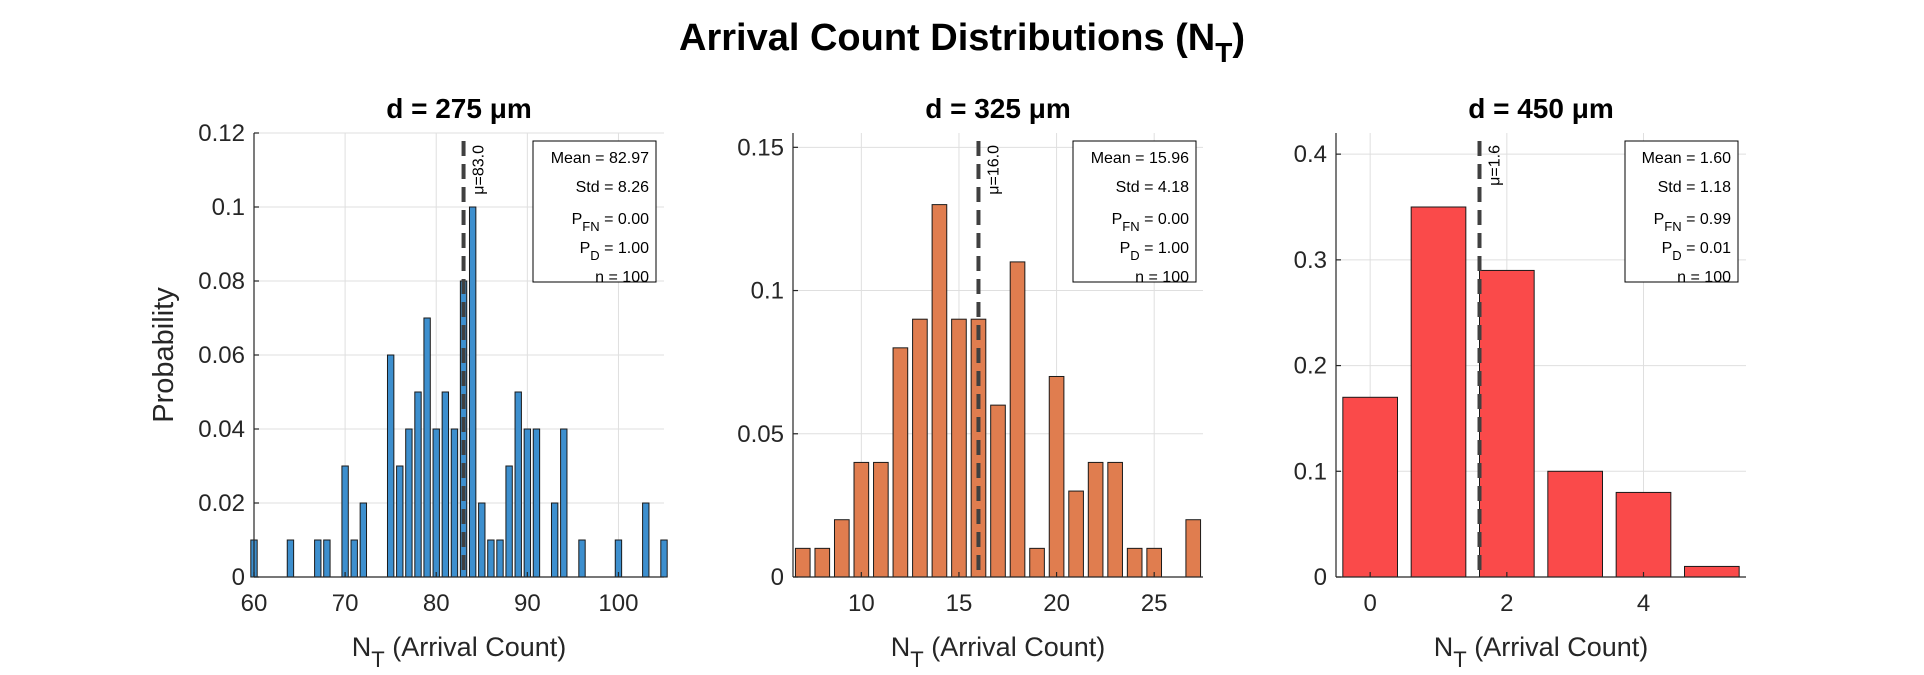 The width and height of the screenshot is (1924, 675). I want to click on stats-row: PFN = 0.00, so click(1150, 222).